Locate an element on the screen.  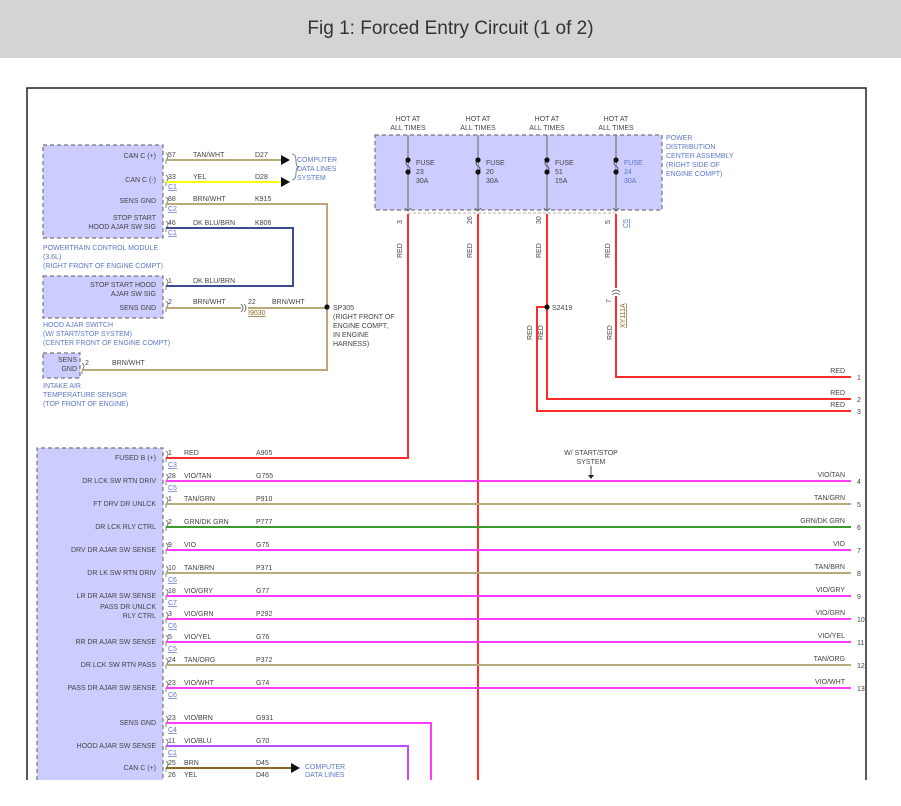
wire-iat-sens-gnd is located at coordinates (205, 339).